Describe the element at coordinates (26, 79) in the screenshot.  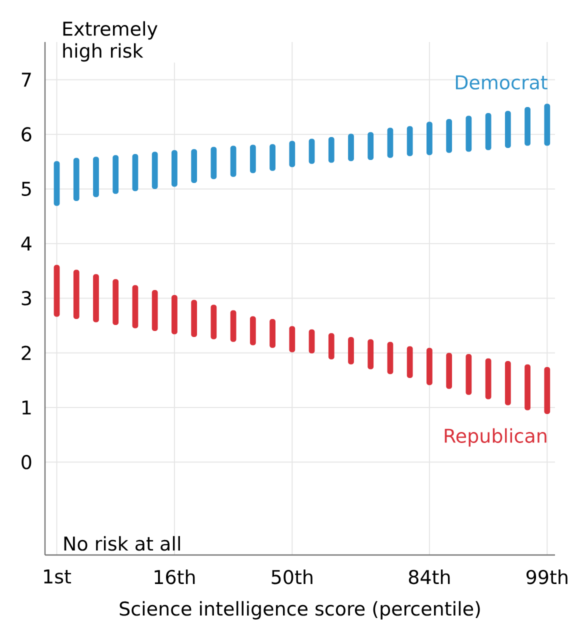
I see `y-tick-label: 7` at that location.